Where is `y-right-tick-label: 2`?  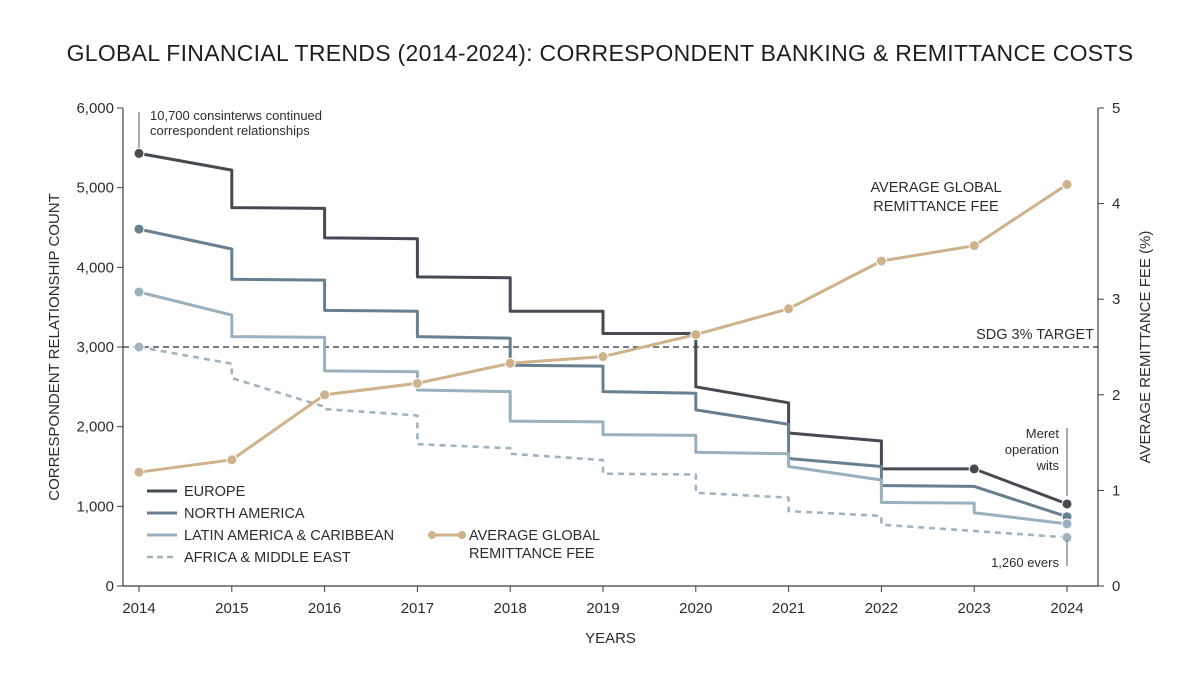
y-right-tick-label: 2 is located at coordinates (1116, 395).